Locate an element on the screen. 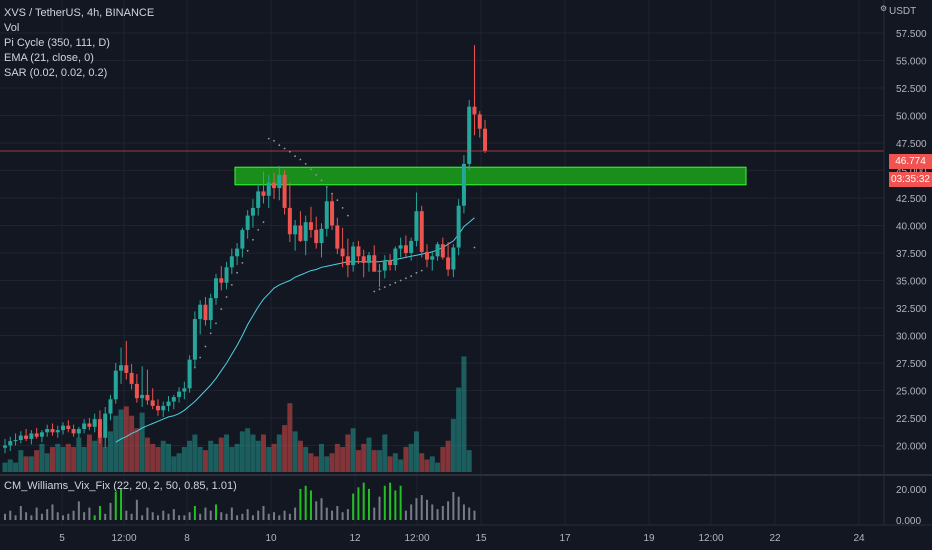 The width and height of the screenshot is (932, 550). legend-sar: SAR (0.02, 0.02, 0.2) is located at coordinates (56, 73).